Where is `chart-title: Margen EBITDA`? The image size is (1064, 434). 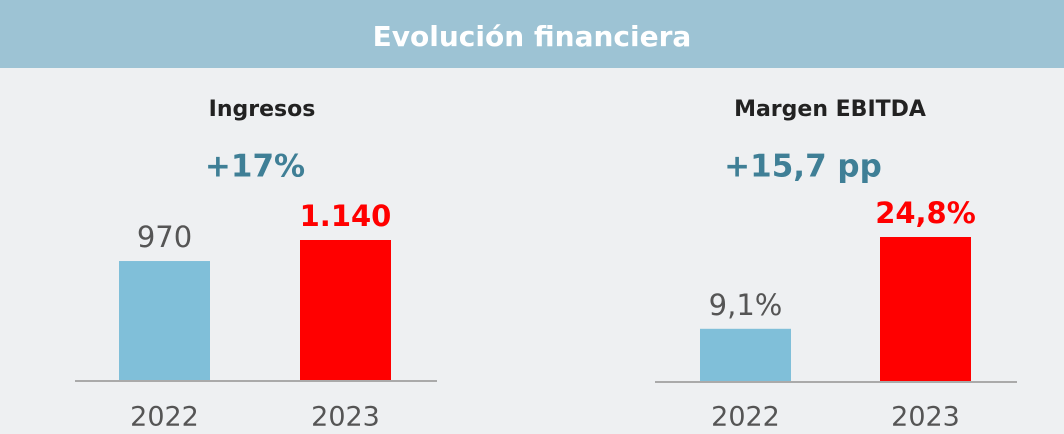
chart-title: Margen EBITDA is located at coordinates (830, 109).